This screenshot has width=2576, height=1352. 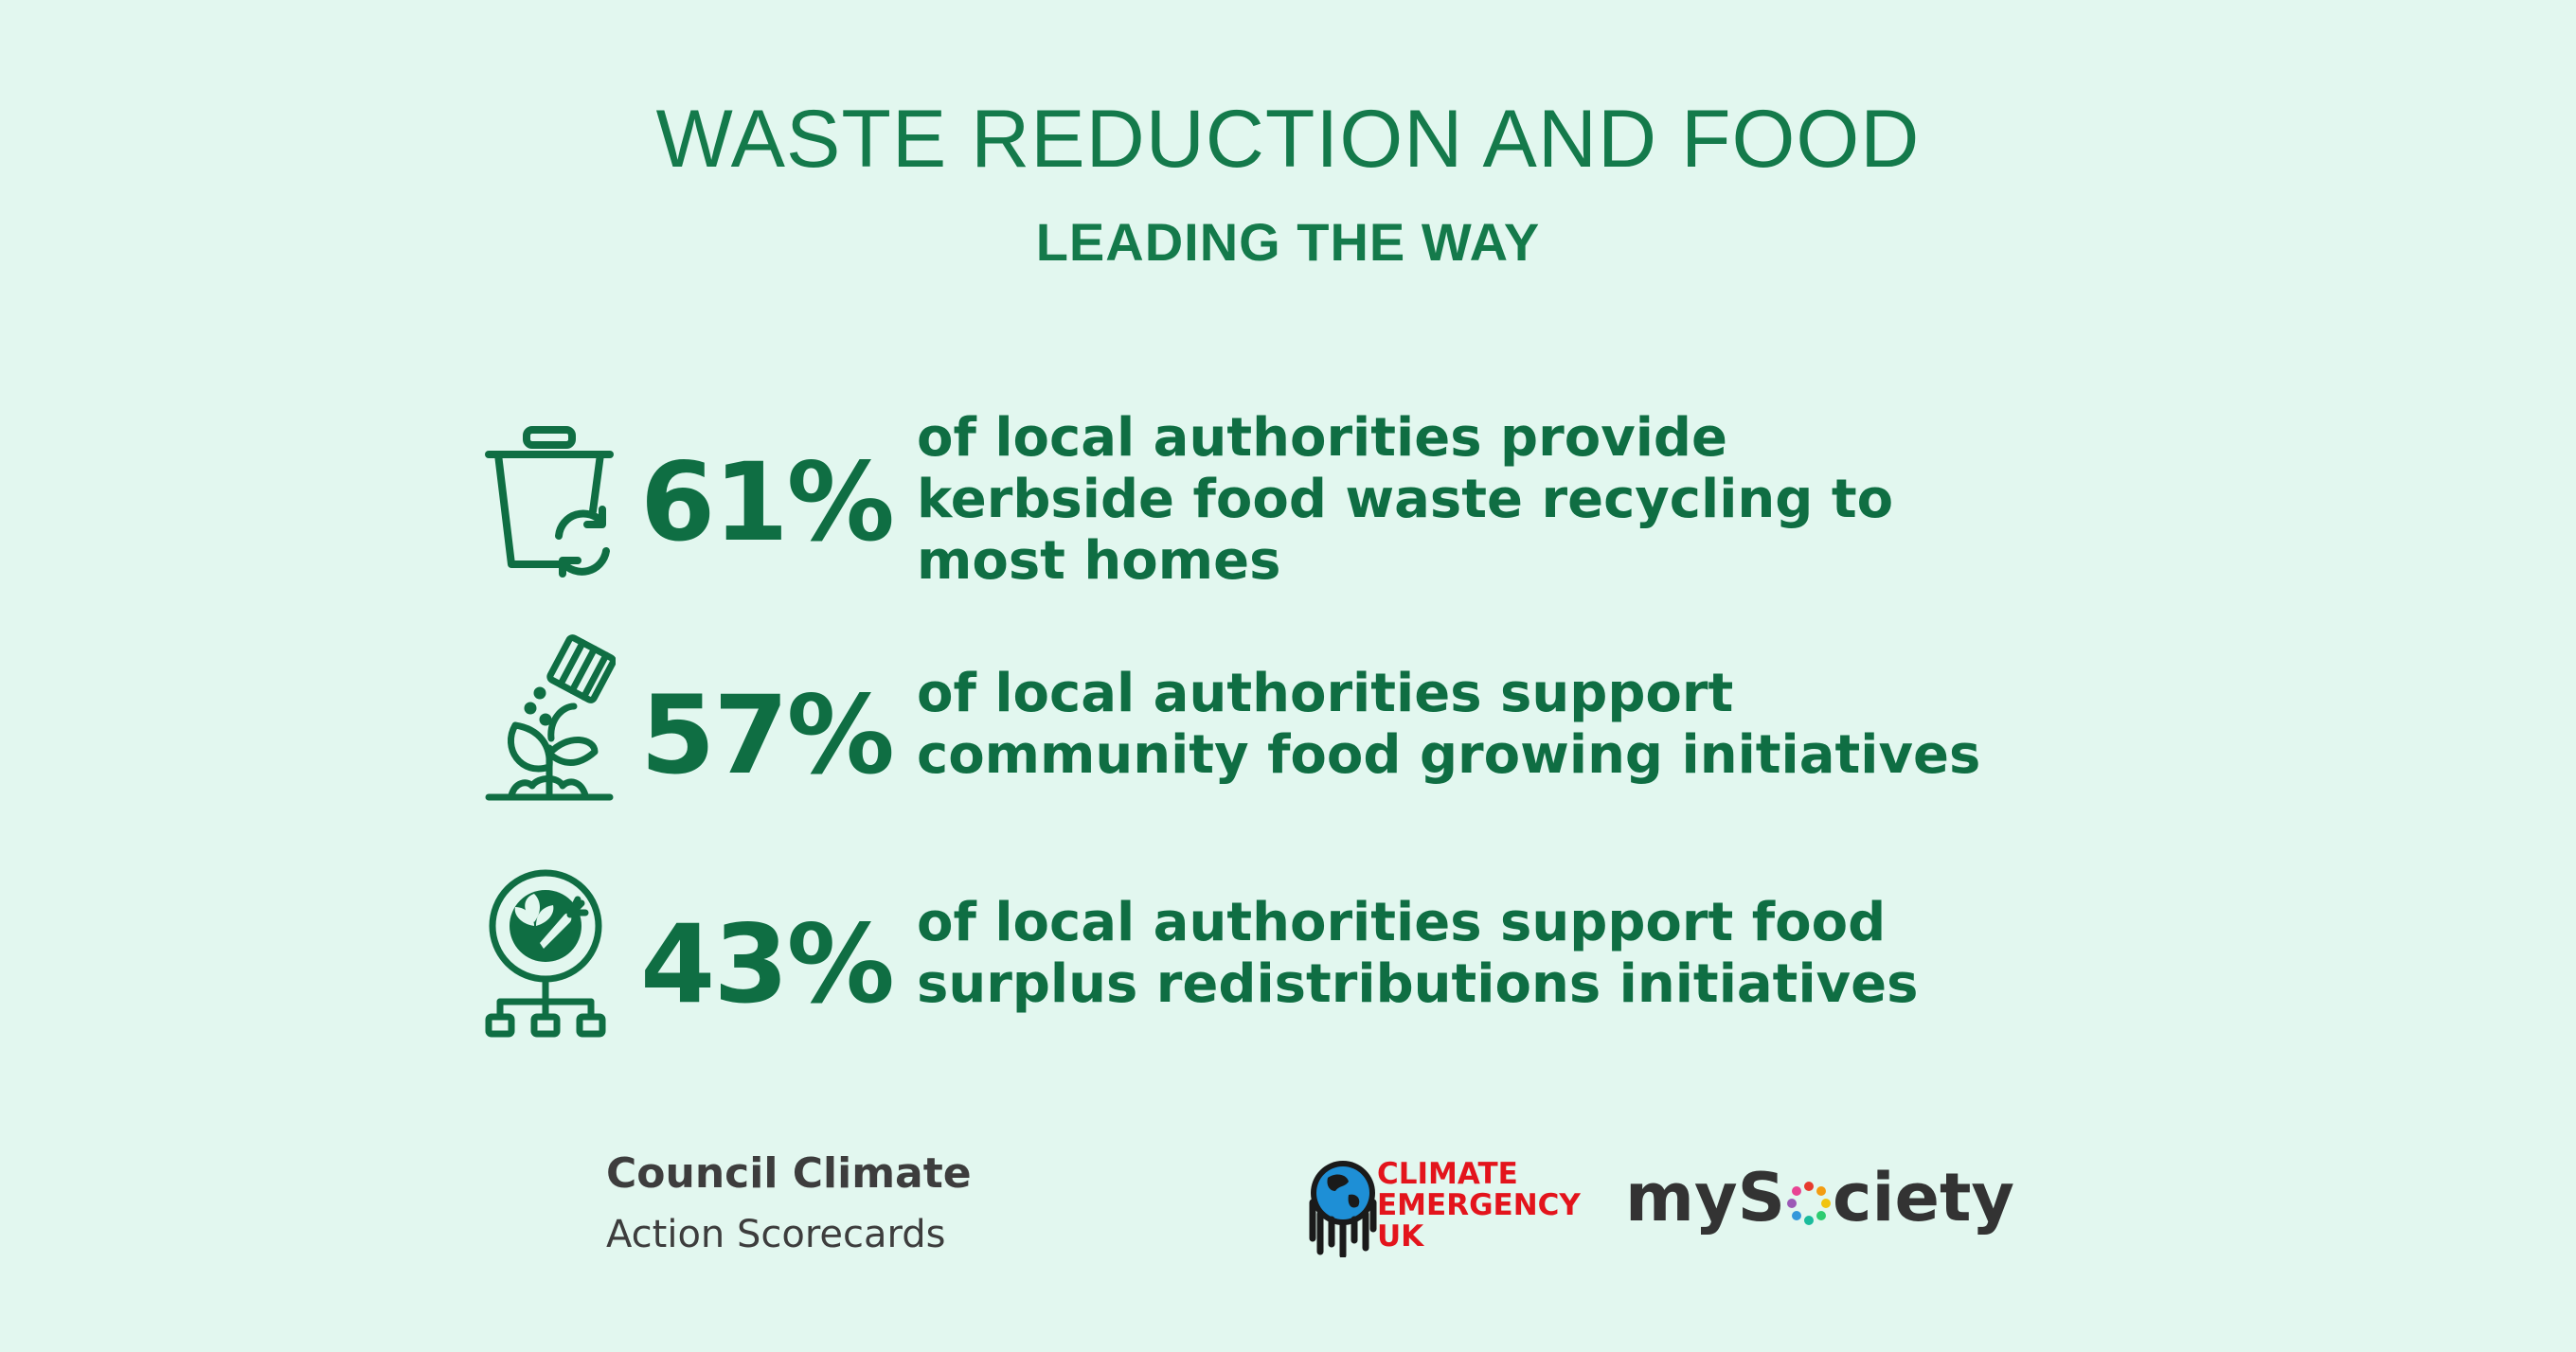 I want to click on watering-plants-icon, so click(x=550, y=726).